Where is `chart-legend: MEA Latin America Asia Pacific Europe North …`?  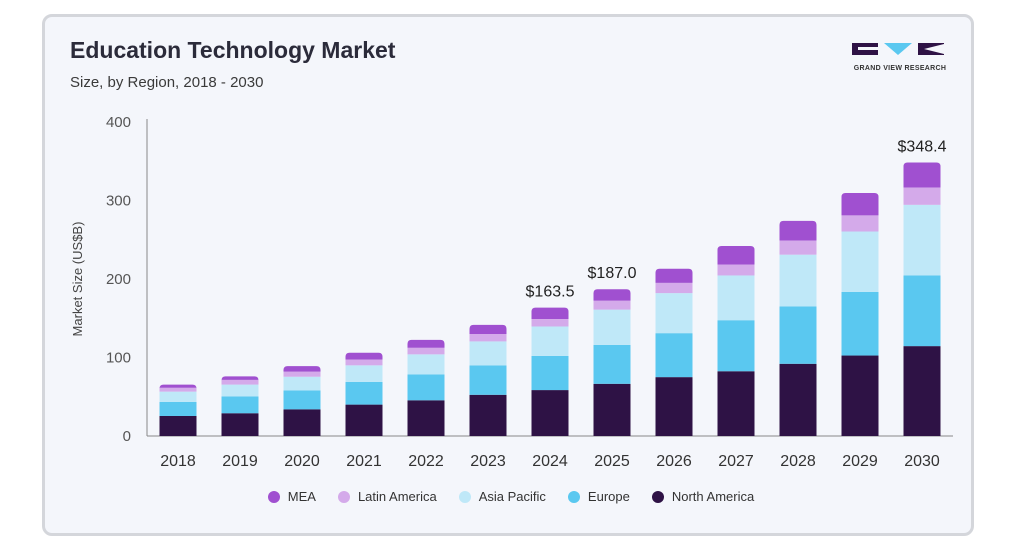
chart-legend: MEA Latin America Asia Pacific Europe North … is located at coordinates (511, 496).